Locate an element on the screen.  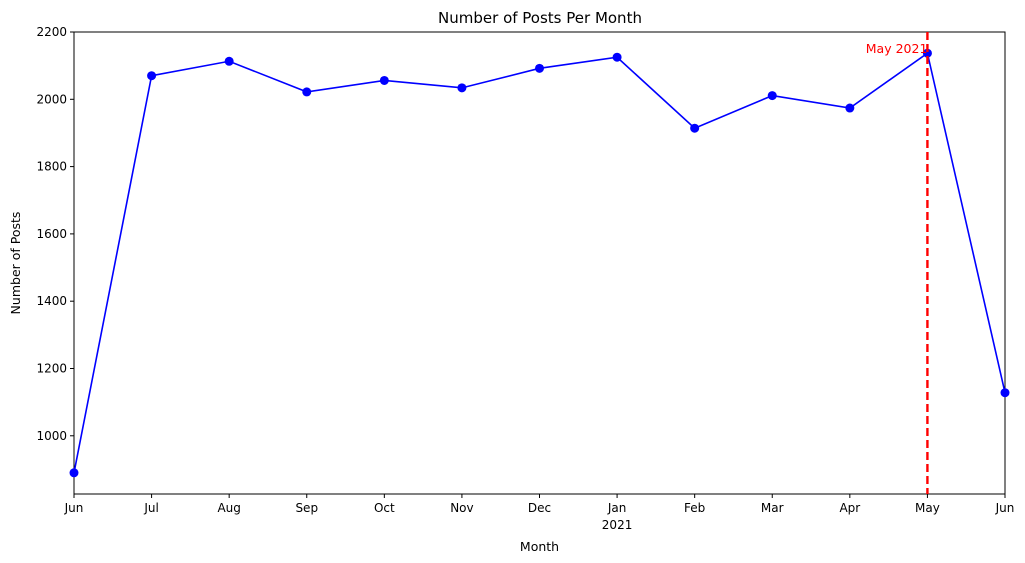
y-tick-label: 2200 is located at coordinates (51, 32).